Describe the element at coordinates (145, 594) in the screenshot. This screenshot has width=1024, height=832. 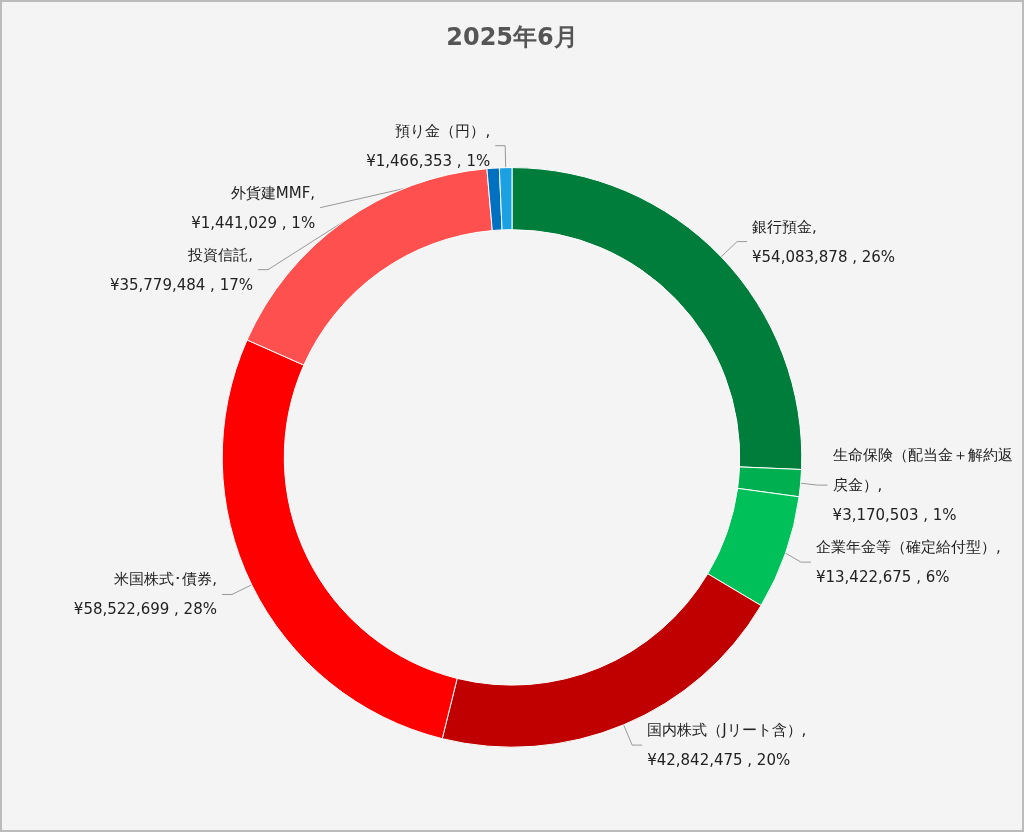
I see `slice-label: 米国株式･債券, ¥58,522,699 , 28%` at that location.